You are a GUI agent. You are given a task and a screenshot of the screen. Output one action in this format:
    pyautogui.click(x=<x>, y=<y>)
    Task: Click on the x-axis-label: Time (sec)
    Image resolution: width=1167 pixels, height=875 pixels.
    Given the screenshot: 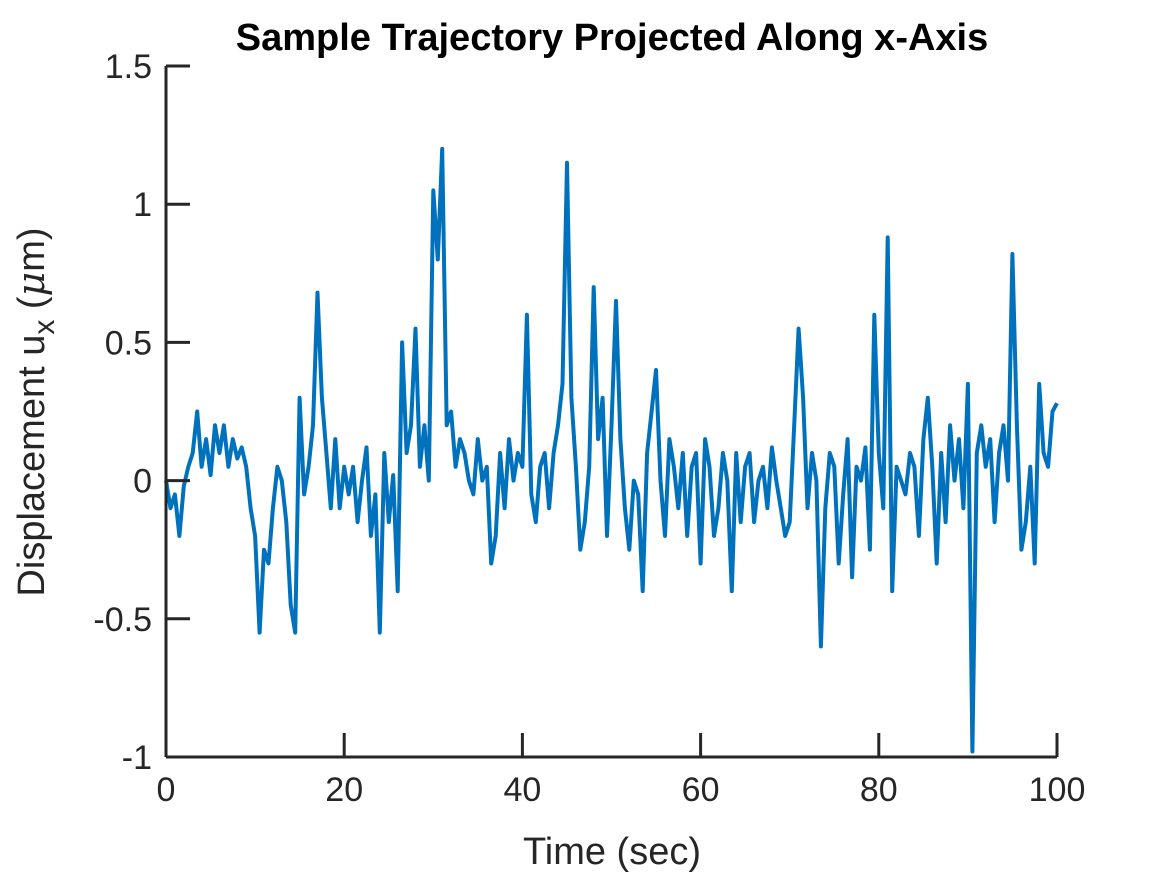 What is the action you would take?
    pyautogui.click(x=612, y=852)
    